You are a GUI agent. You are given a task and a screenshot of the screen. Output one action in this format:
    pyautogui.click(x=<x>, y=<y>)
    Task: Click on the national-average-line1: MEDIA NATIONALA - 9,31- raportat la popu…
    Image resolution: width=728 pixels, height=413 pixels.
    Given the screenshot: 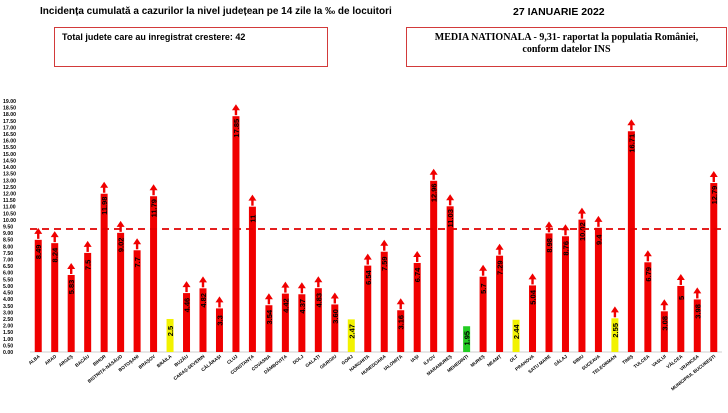 What is the action you would take?
    pyautogui.click(x=566, y=37)
    